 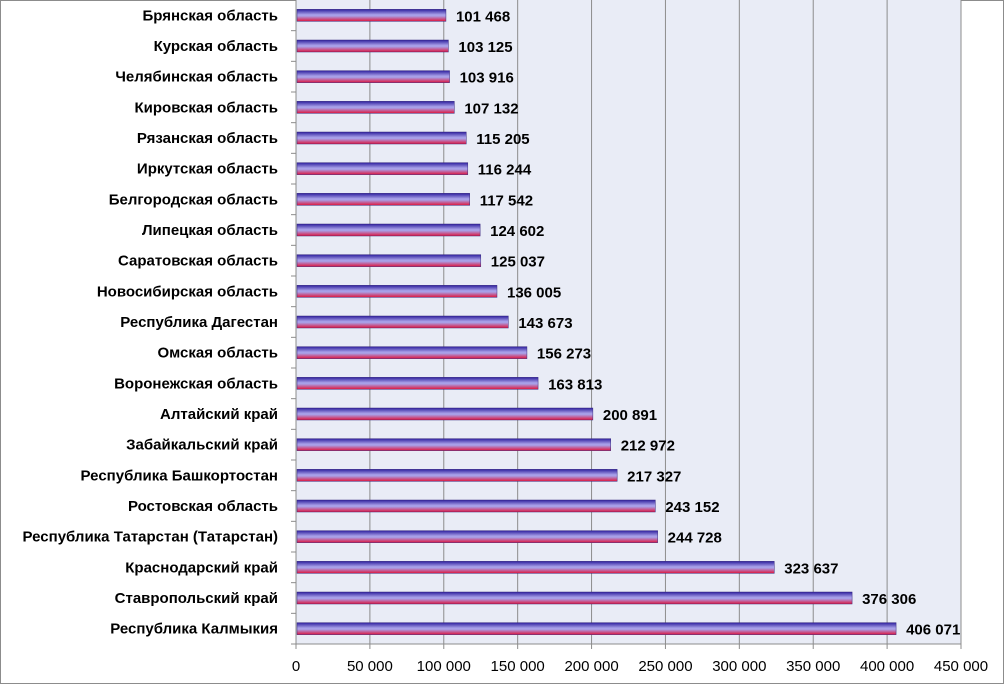 What do you see at coordinates (207, 107) in the screenshot?
I see `category-label: Кировская область` at bounding box center [207, 107].